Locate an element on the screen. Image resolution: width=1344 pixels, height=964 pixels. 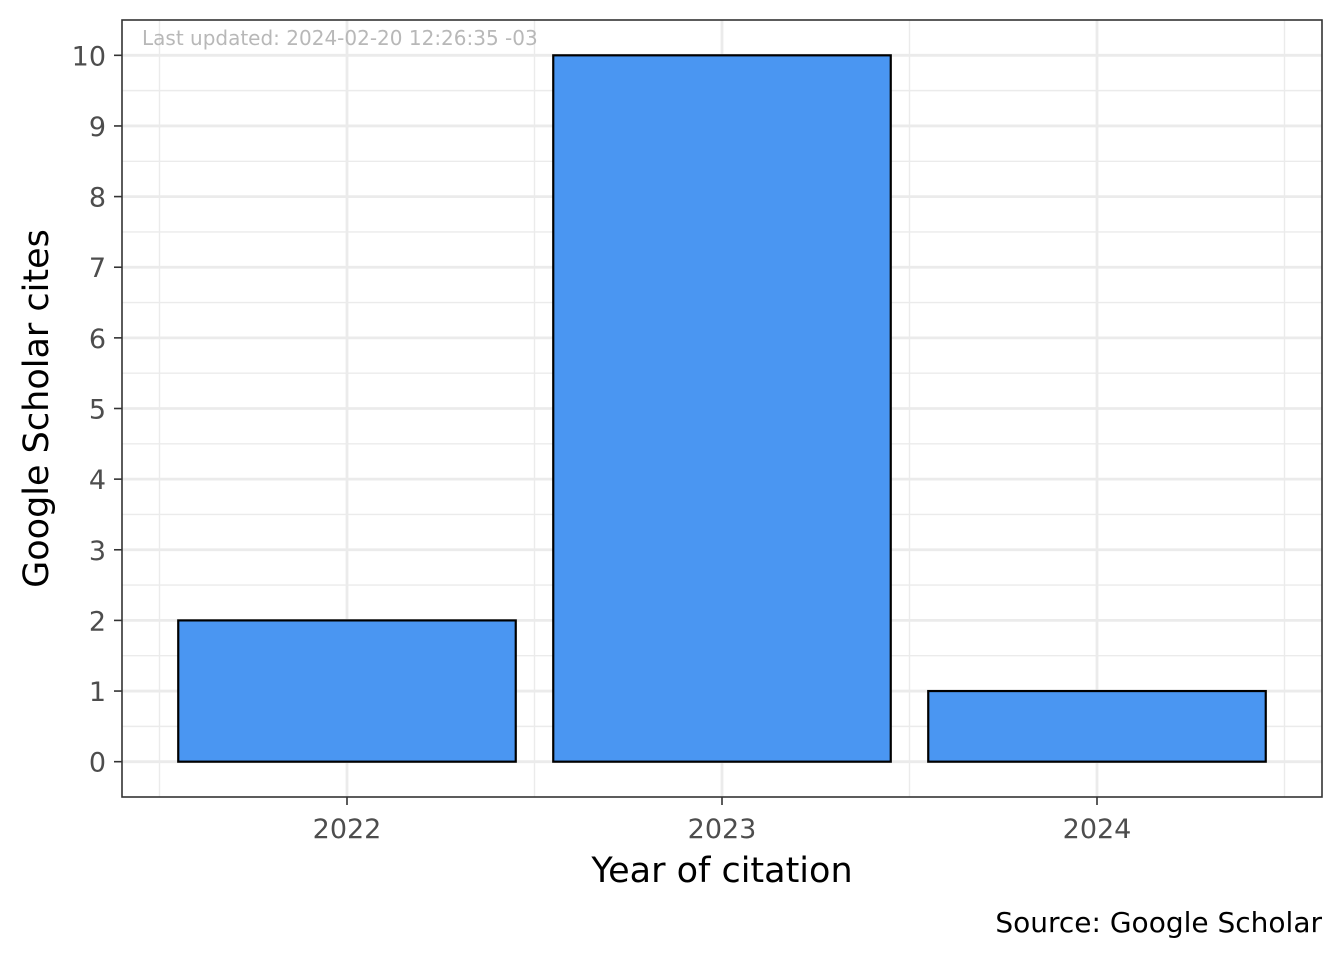
x-tick-label: 2022 is located at coordinates (347, 829).